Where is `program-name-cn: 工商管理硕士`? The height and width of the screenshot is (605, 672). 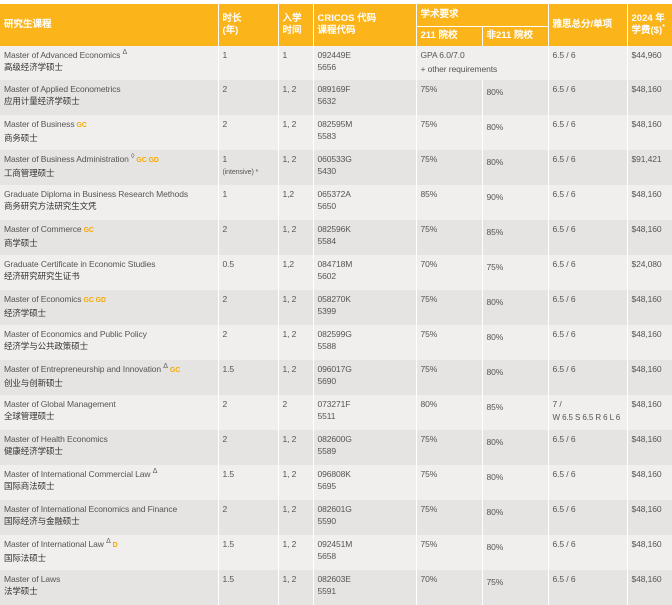 program-name-cn: 工商管理硕士 is located at coordinates (29, 173).